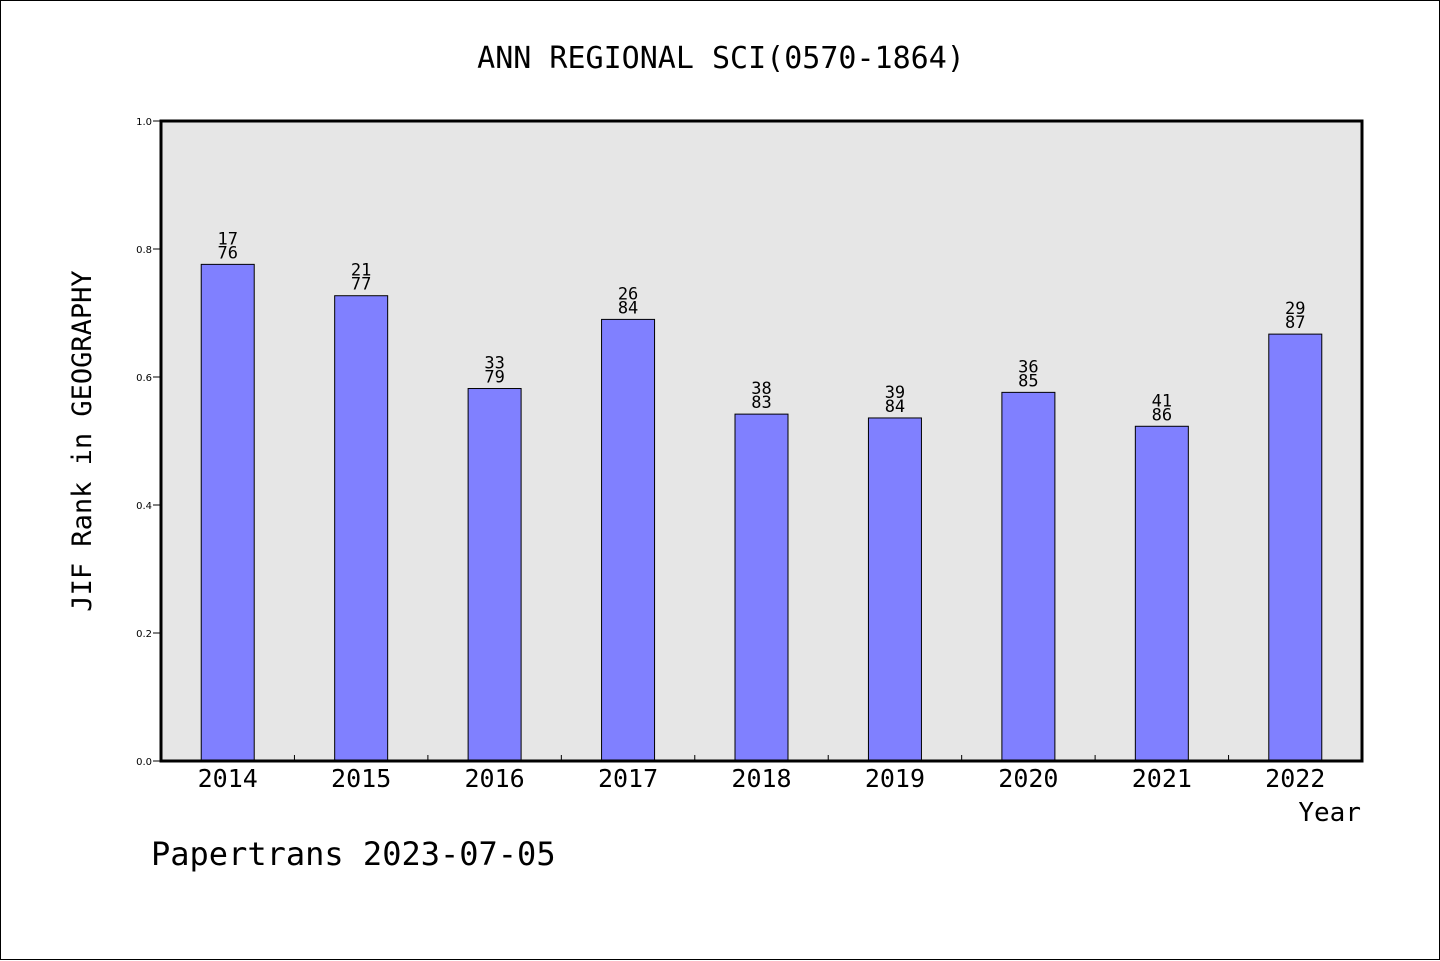 The width and height of the screenshot is (1440, 961). Describe the element at coordinates (1295, 323) in the screenshot. I see `bar-total-label: 87` at that location.